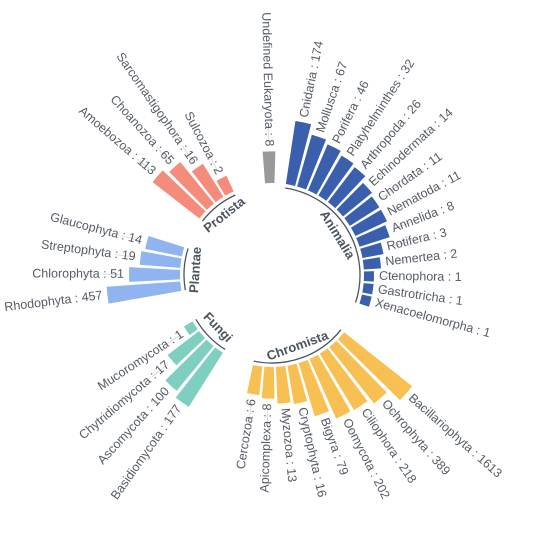 The height and width of the screenshot is (535, 550). What do you see at coordinates (369, 223) in the screenshot?
I see `bar-nematoda` at bounding box center [369, 223].